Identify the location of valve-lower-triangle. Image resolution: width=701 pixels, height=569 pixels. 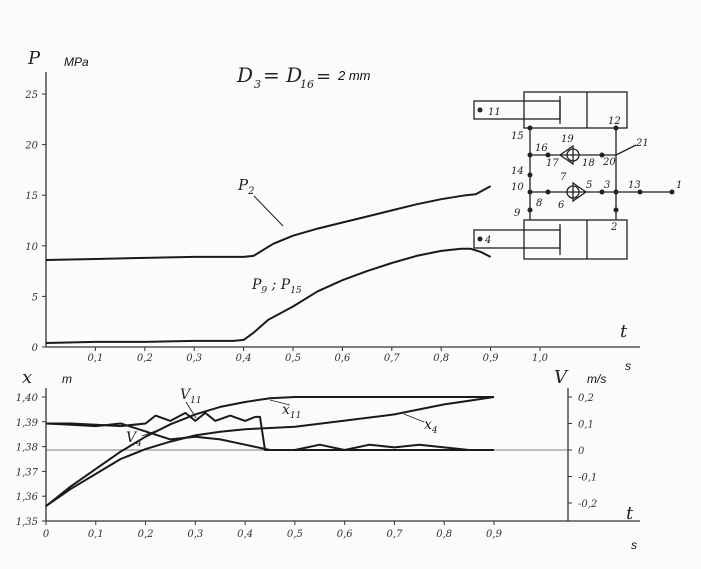
(580, 192).